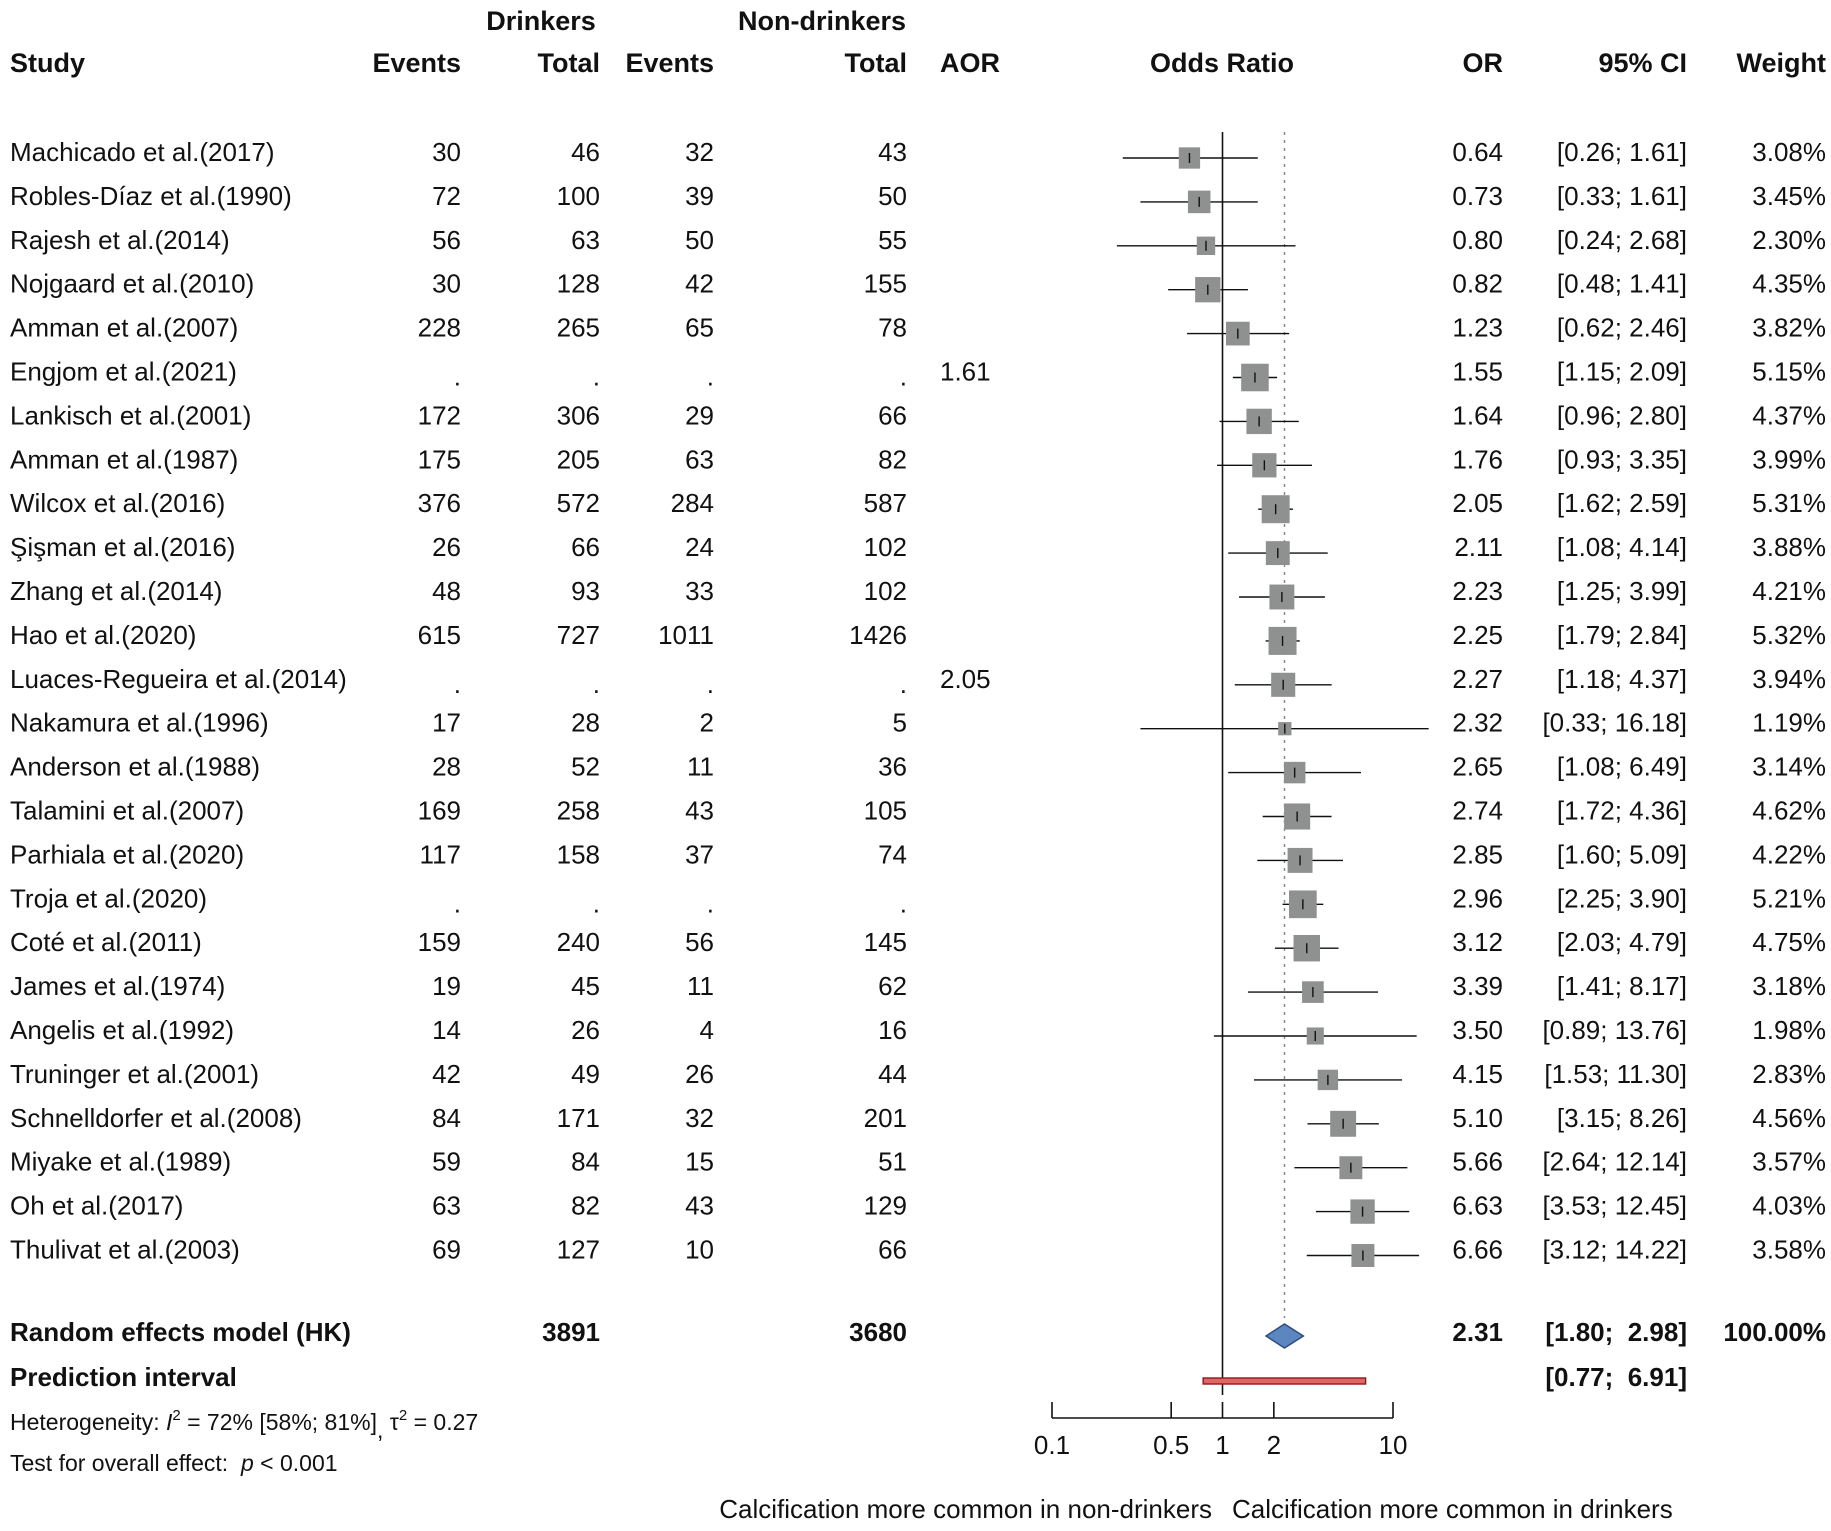  Describe the element at coordinates (176, 1415) in the screenshot. I see `het-i-sup: 2` at that location.